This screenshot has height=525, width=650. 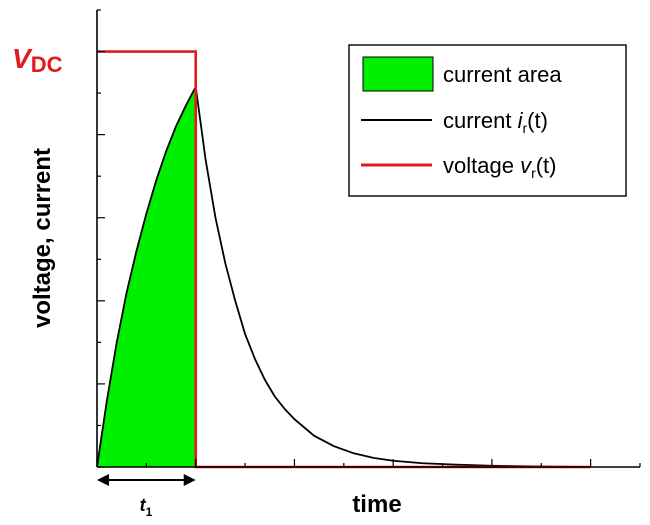 I want to click on t1-label-main: t, so click(x=143, y=505).